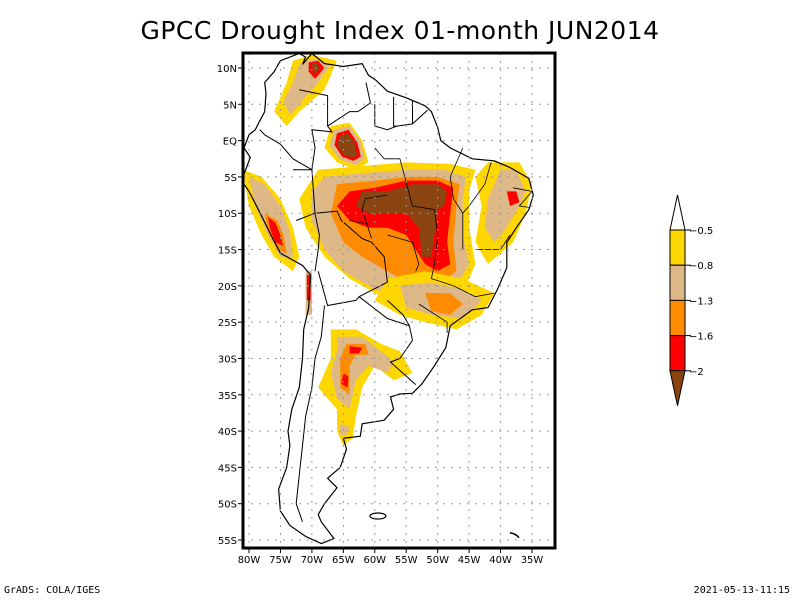 The height and width of the screenshot is (600, 800). I want to click on lat-tick-label: 25S, so click(227, 323).